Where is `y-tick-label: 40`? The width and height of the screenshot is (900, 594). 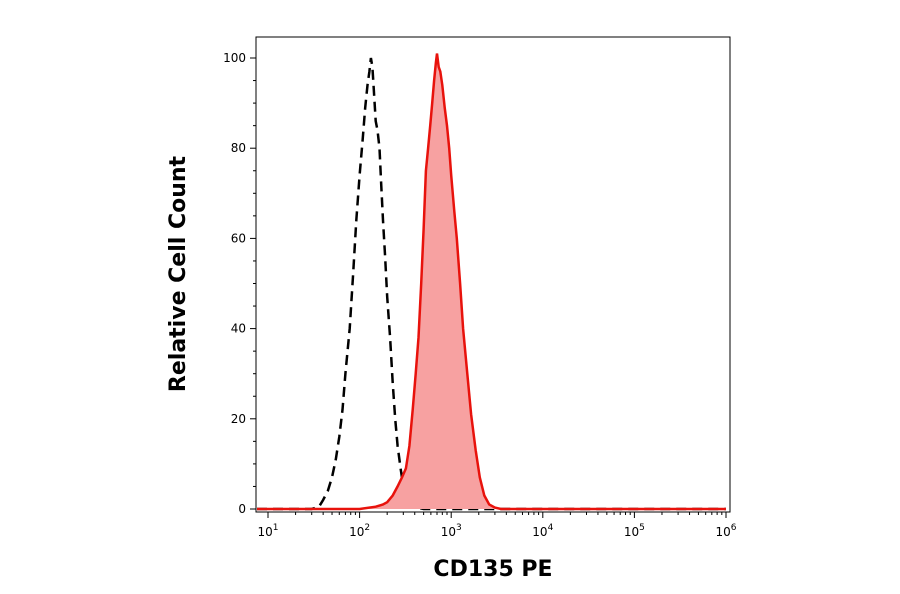
y-tick-label: 40 is located at coordinates (238, 329).